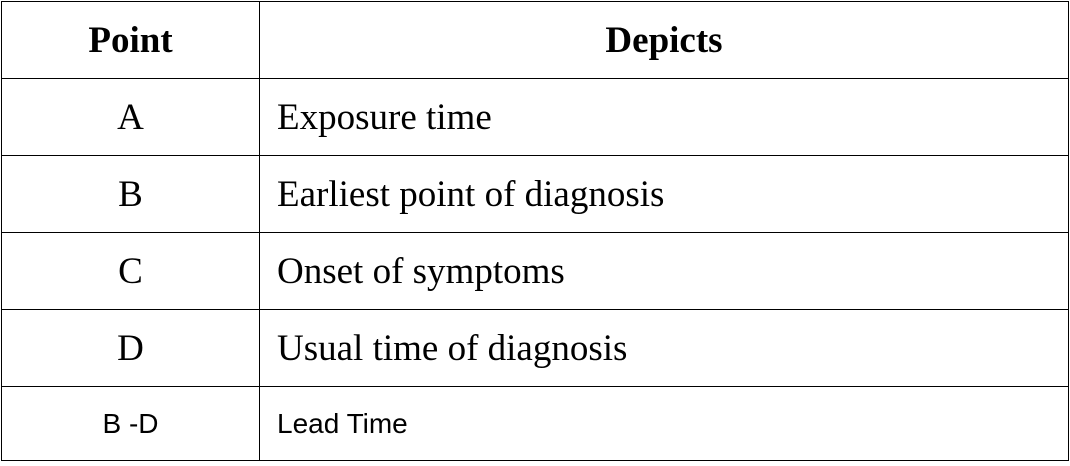  Describe the element at coordinates (664, 423) in the screenshot. I see `depicts-cell: Lead Time` at that location.